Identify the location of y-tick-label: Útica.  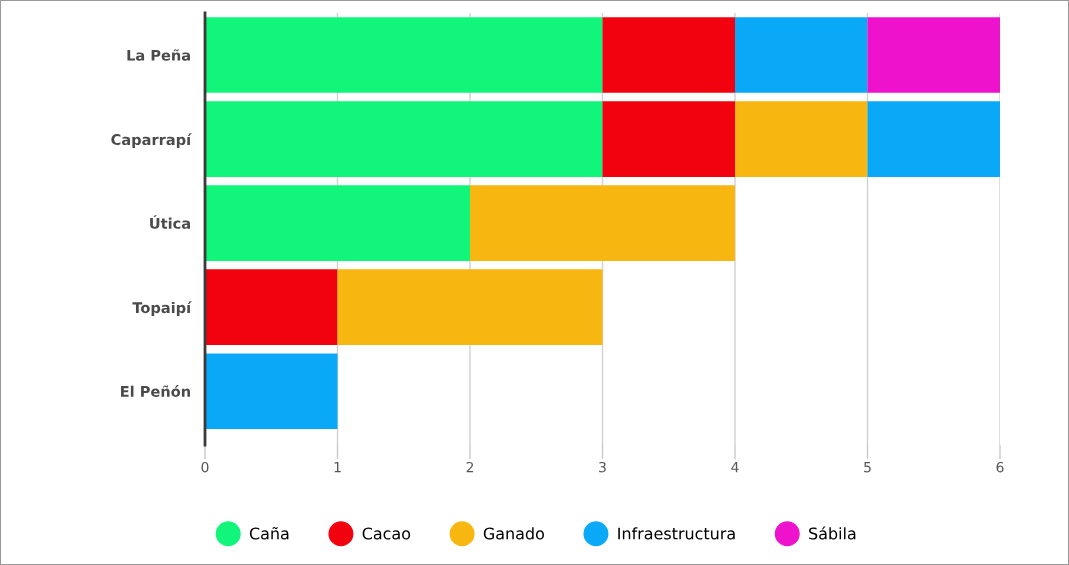
(170, 222).